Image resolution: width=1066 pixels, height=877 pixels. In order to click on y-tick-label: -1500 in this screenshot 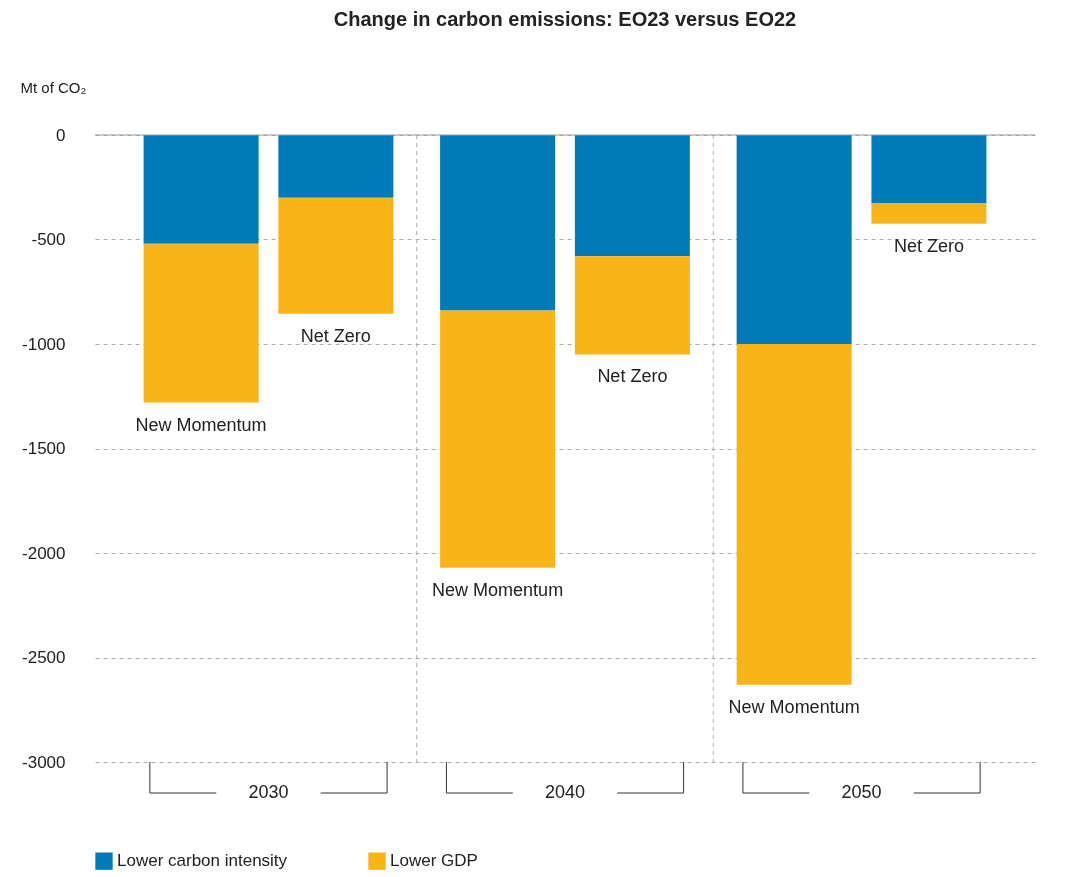, I will do `click(44, 448)`.